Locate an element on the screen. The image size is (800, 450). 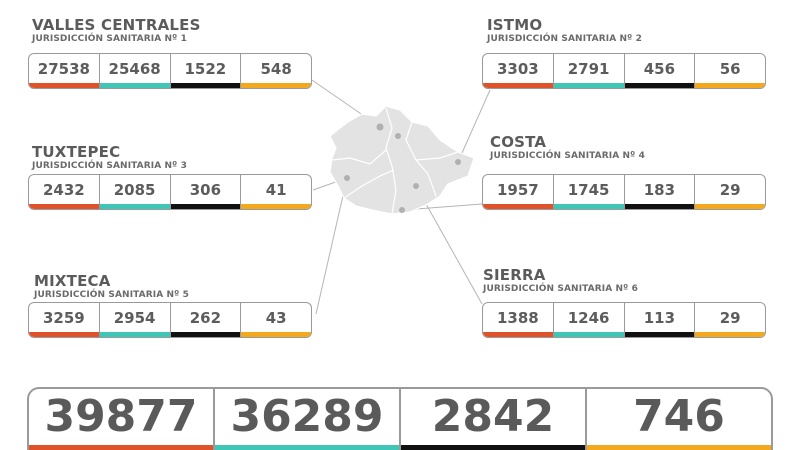
region-jurisdiction: JURISDICCIÓN SANITARIA Nº 6 is located at coordinates (560, 289).